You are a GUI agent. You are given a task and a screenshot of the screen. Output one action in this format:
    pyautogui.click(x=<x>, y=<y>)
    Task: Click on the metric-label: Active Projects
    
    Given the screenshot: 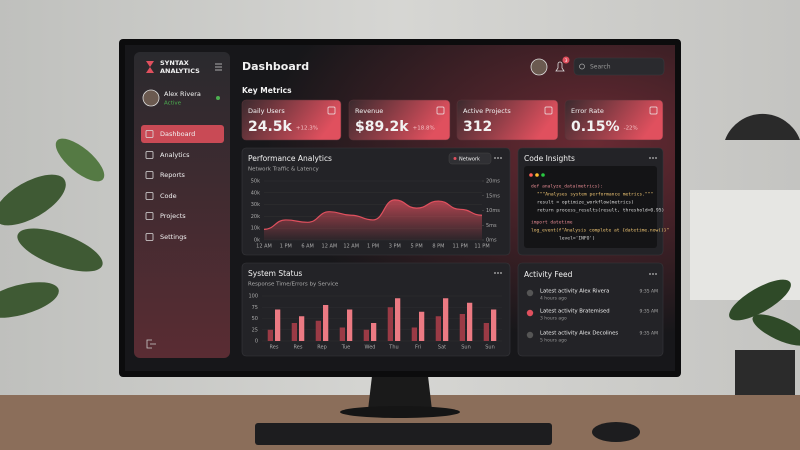 What is the action you would take?
    pyautogui.click(x=487, y=111)
    